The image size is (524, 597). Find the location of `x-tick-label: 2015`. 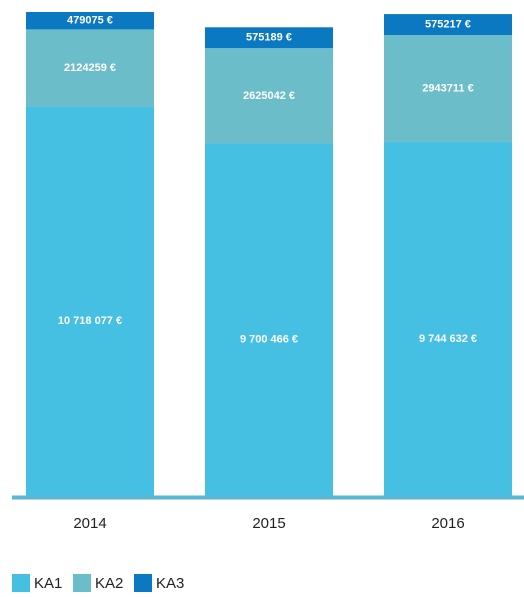

x-tick-label: 2015 is located at coordinates (268, 523).